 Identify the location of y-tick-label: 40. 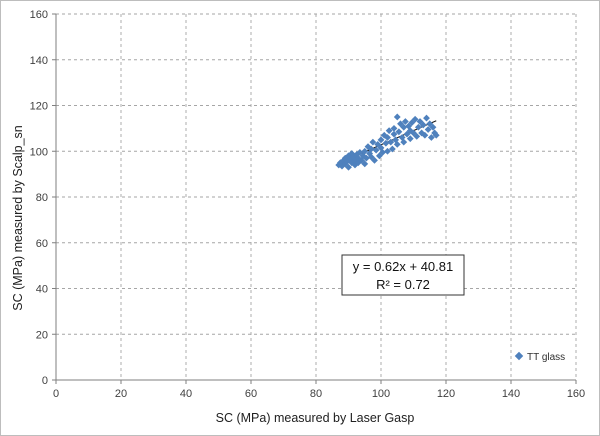
(42, 290).